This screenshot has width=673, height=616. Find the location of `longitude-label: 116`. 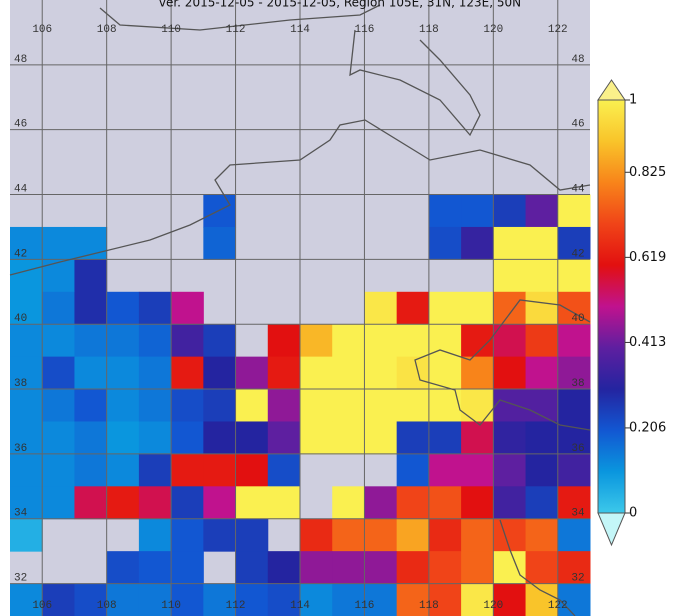

longitude-label: 116 is located at coordinates (365, 30).